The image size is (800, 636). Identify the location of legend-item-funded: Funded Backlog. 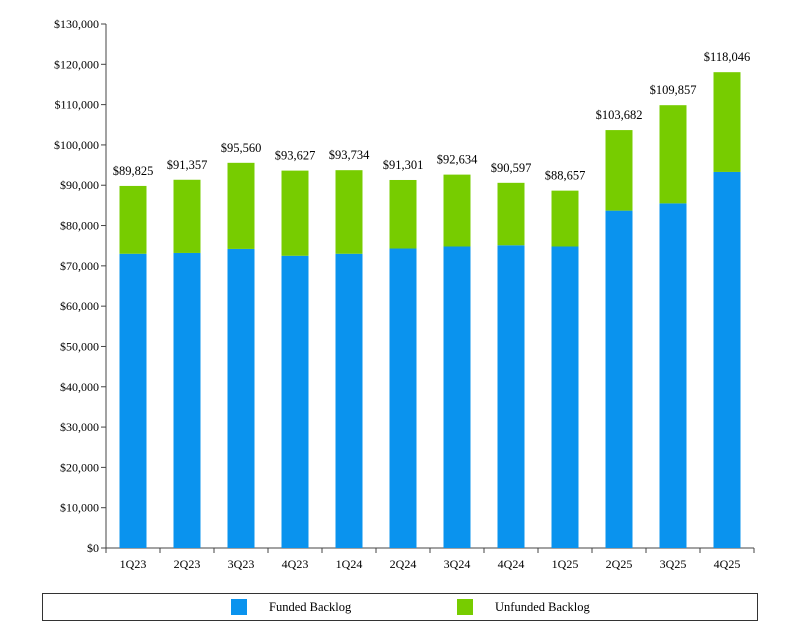
(291, 607).